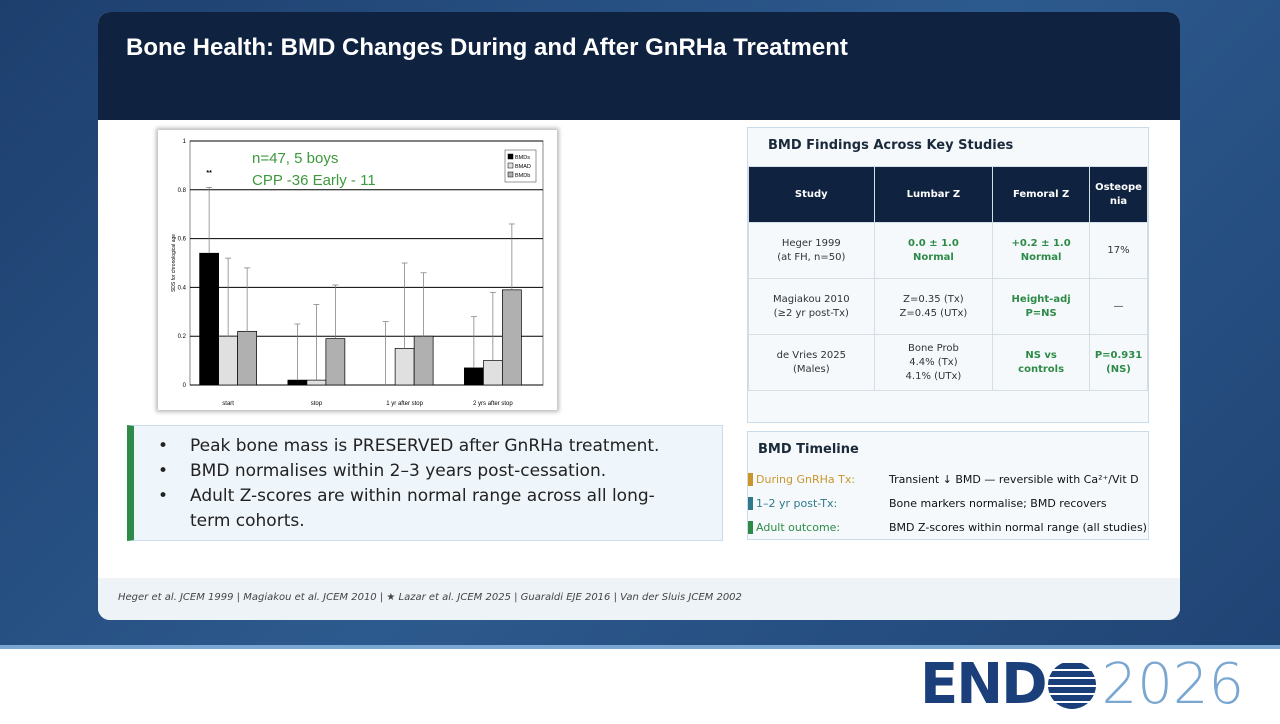  What do you see at coordinates (811, 257) in the screenshot?
I see `cell-text: (at FH, n=50)` at bounding box center [811, 257].